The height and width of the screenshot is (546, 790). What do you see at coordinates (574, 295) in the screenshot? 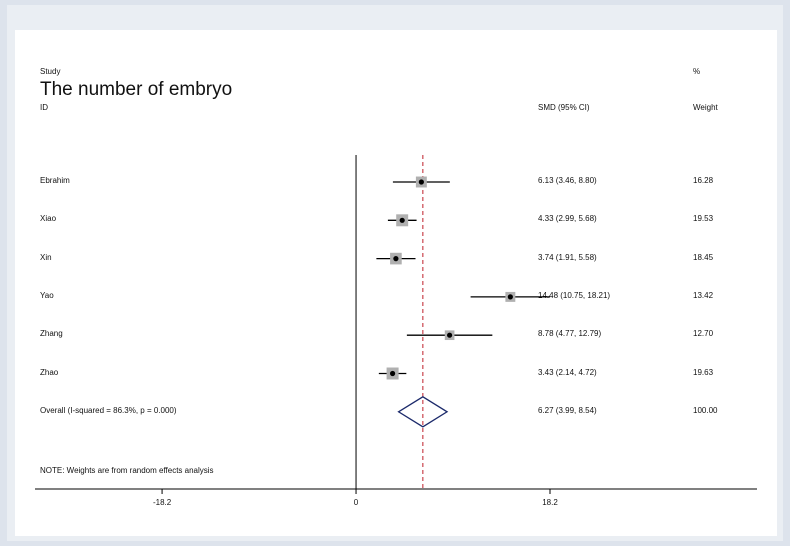
I see `study-ci: 14.48 (10.75, 18.21)` at bounding box center [574, 295].